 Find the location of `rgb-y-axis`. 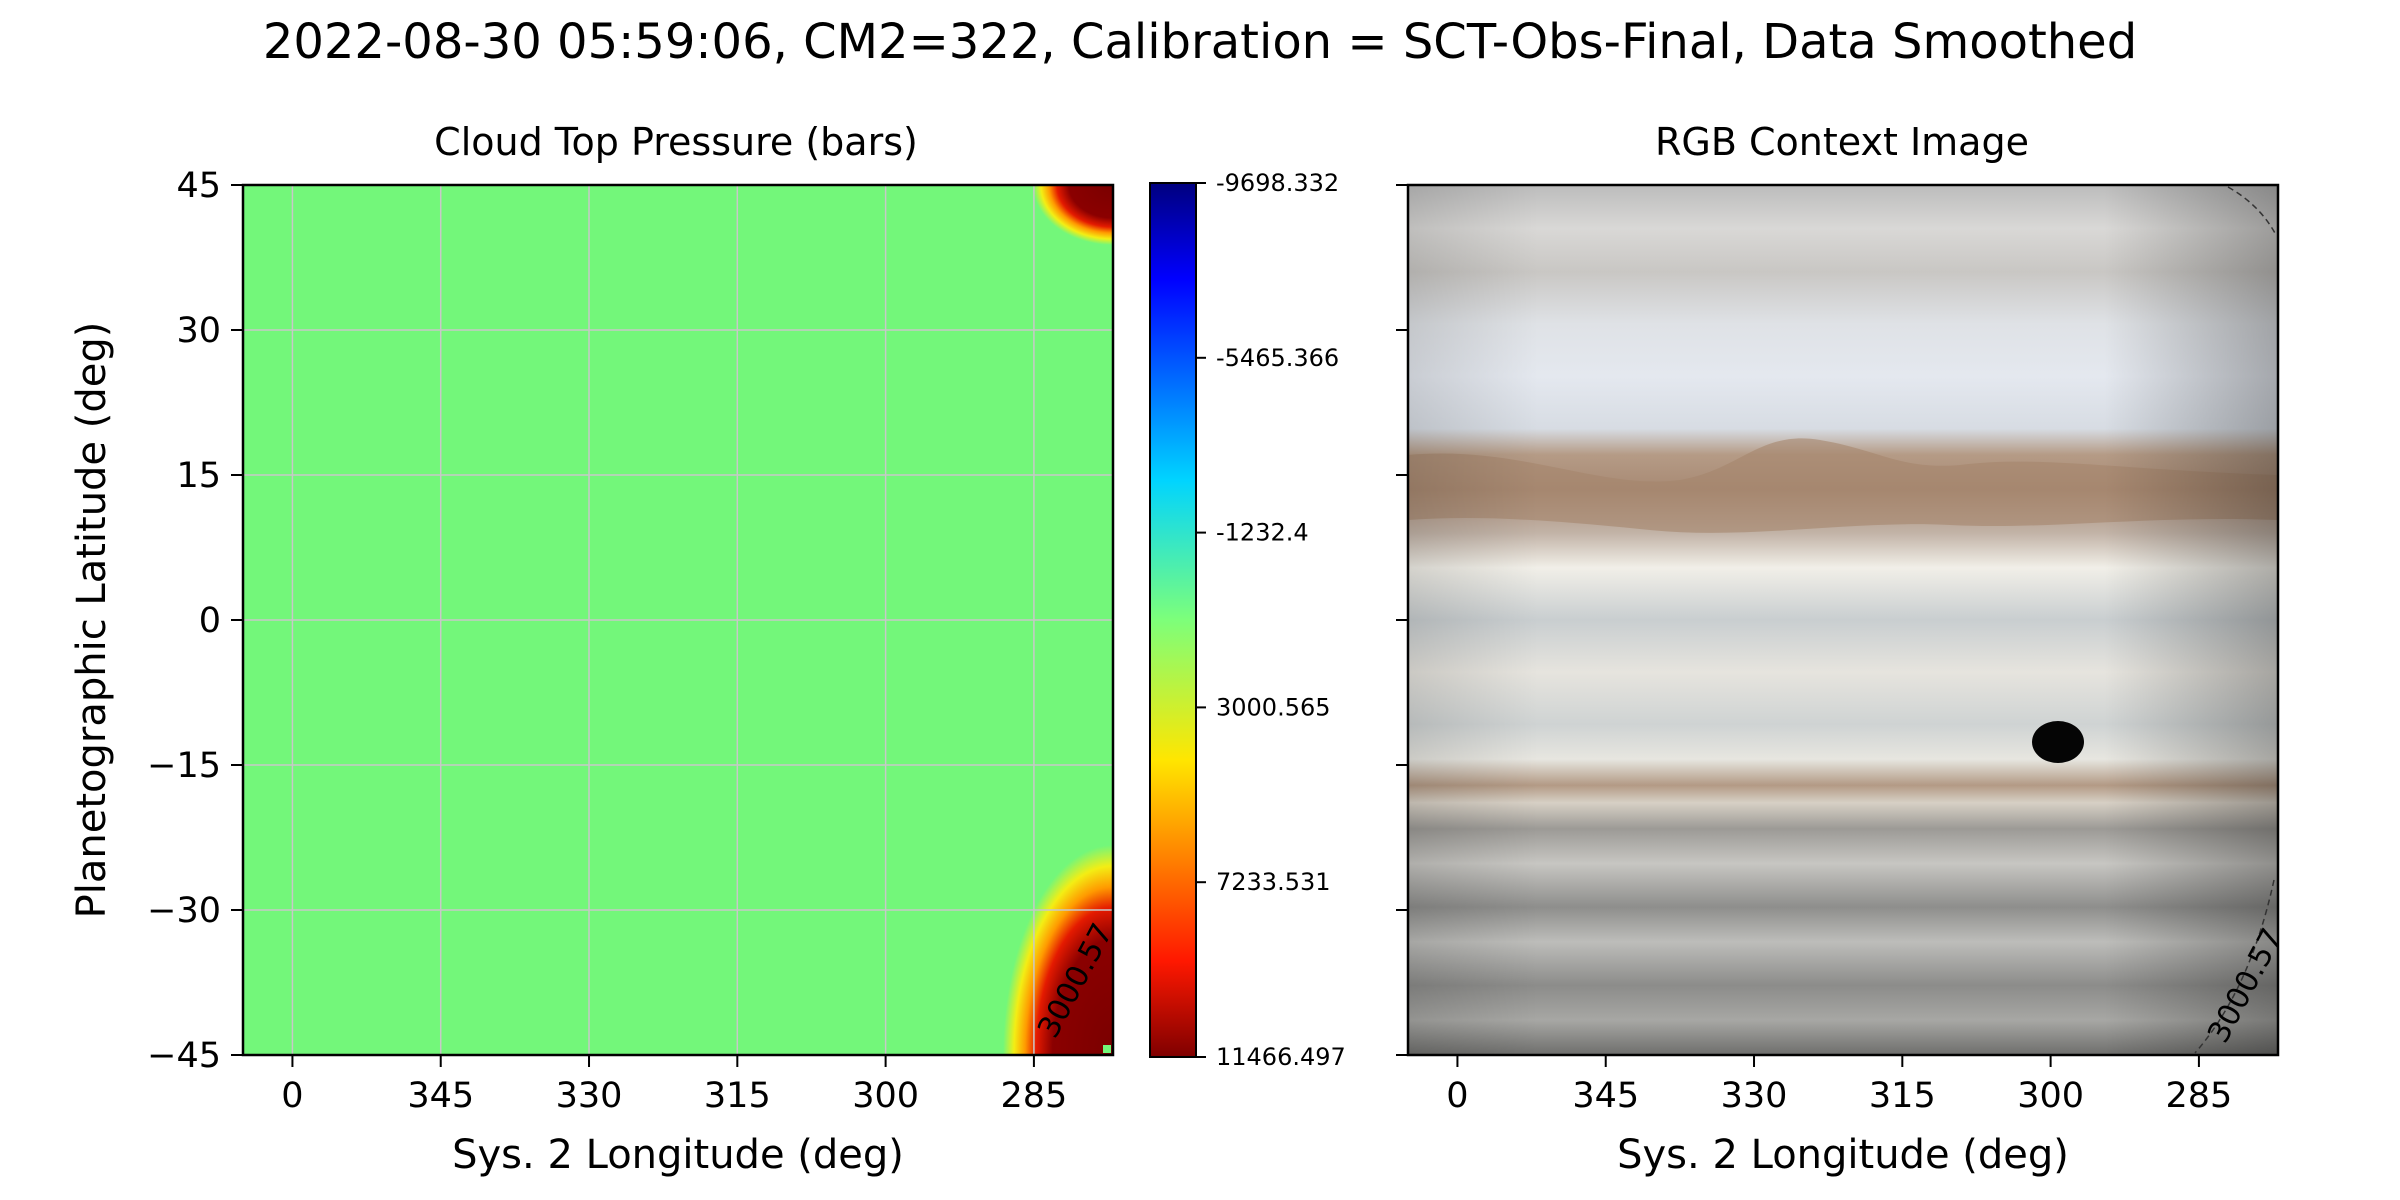

rgb-y-axis is located at coordinates (1402, 620).